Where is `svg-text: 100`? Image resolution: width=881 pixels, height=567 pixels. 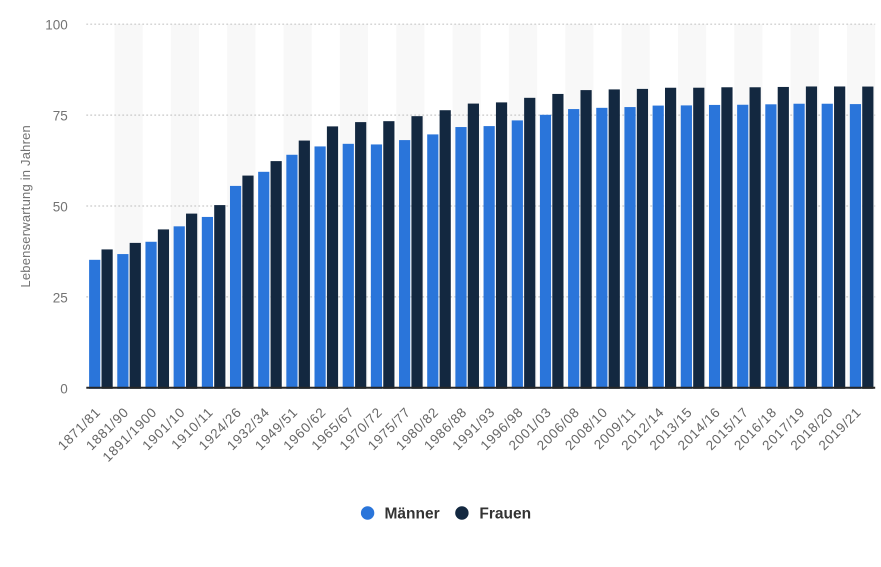
svg-text: 100 is located at coordinates (56, 25).